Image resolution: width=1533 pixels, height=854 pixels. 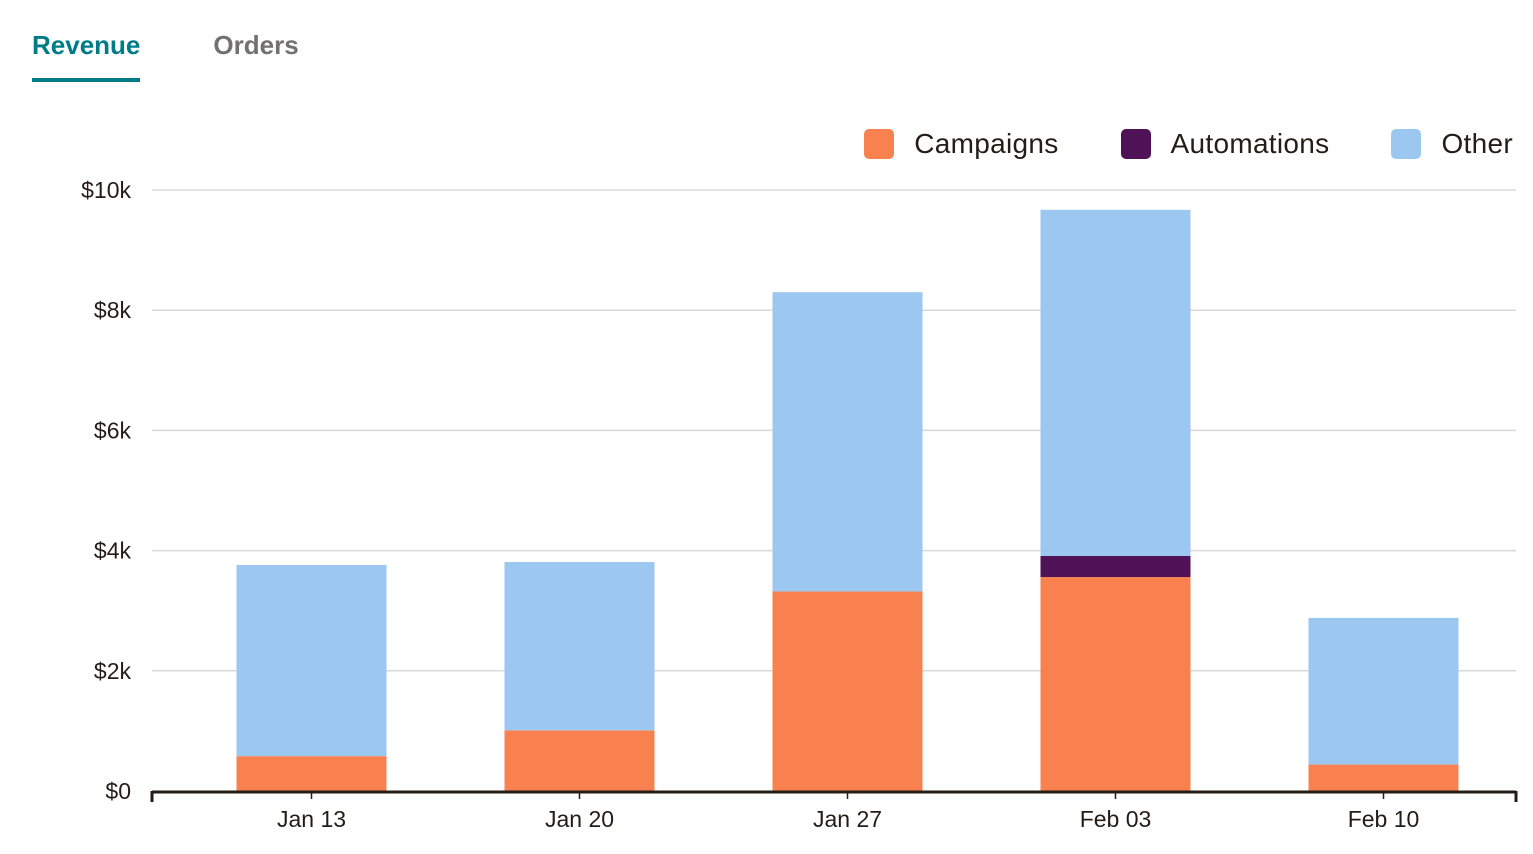 What do you see at coordinates (1406, 144) in the screenshot?
I see `legend-swatch-other` at bounding box center [1406, 144].